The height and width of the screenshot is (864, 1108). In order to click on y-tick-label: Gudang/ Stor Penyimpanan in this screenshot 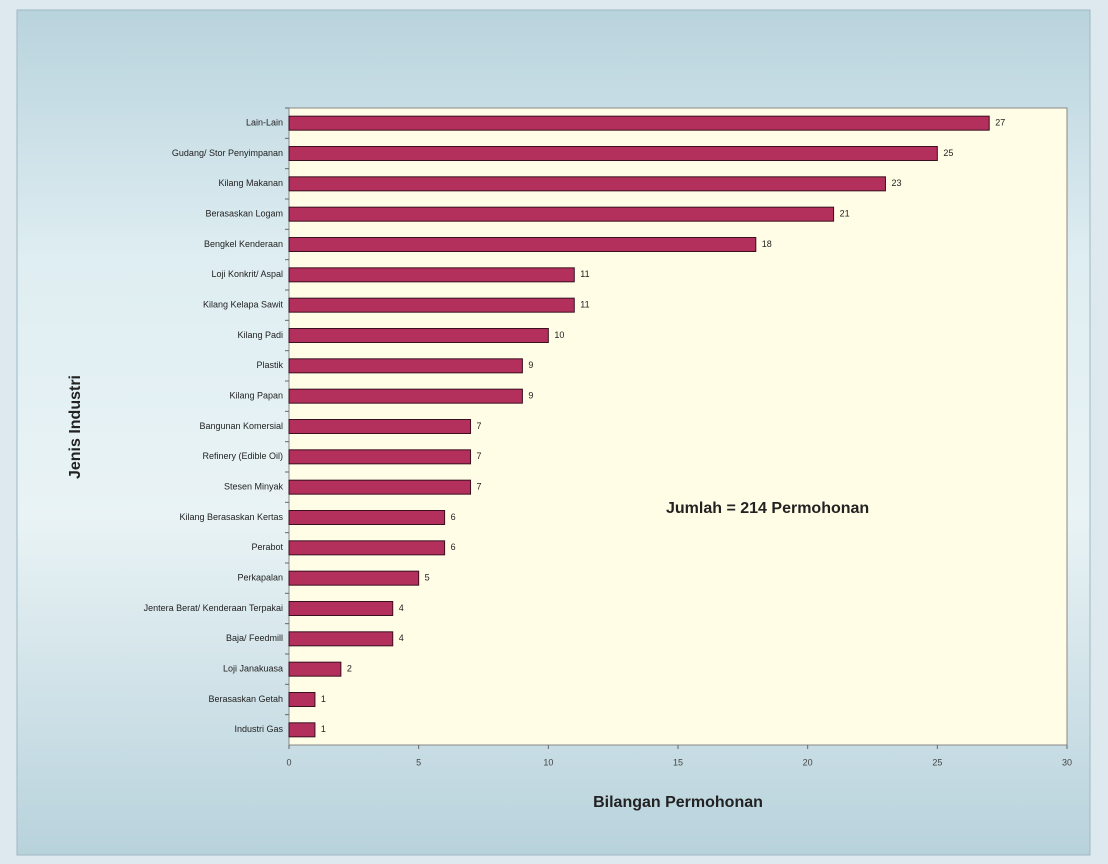, I will do `click(227, 153)`.